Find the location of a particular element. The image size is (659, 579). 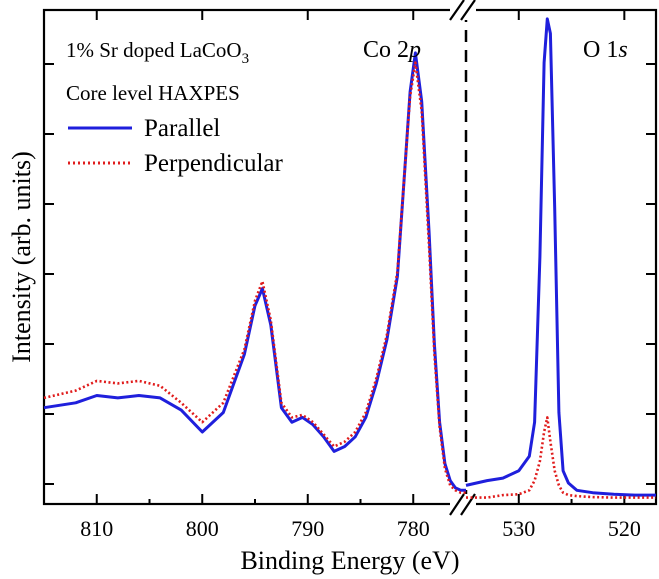

sample-annotation-subscript: 3 is located at coordinates (246, 59).